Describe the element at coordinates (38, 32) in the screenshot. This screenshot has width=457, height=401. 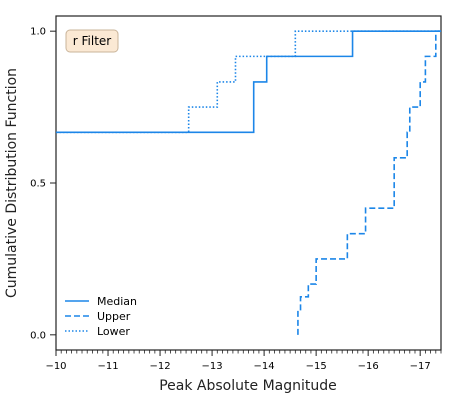
I see `y-tick-label: 1.0` at that location.